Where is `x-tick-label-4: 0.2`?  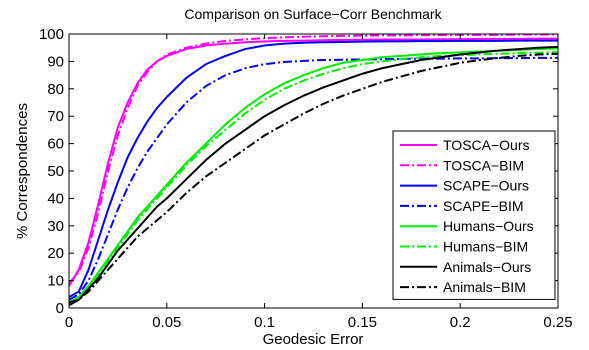 x-tick-label-4: 0.2 is located at coordinates (460, 322).